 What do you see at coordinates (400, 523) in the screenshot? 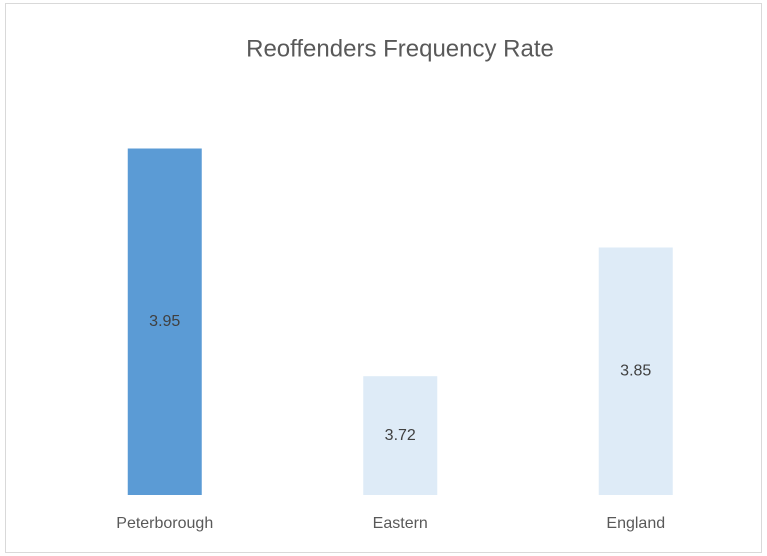
I see `x-tick-label: Eastern` at bounding box center [400, 523].